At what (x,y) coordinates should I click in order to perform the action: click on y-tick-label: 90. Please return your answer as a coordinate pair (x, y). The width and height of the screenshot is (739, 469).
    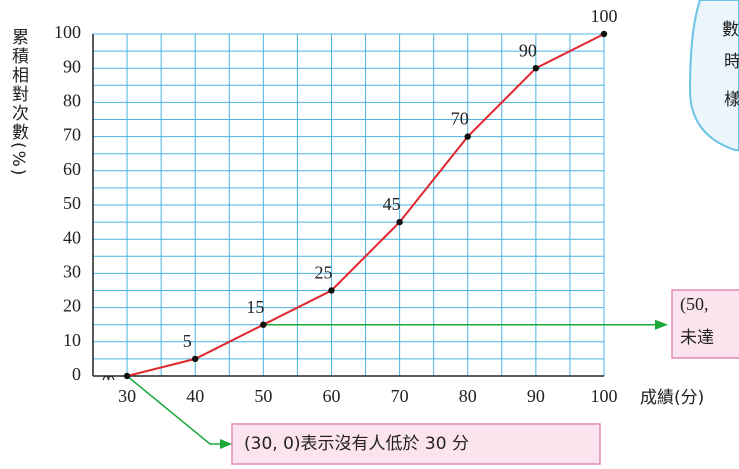
    Looking at the image, I should click on (72, 66).